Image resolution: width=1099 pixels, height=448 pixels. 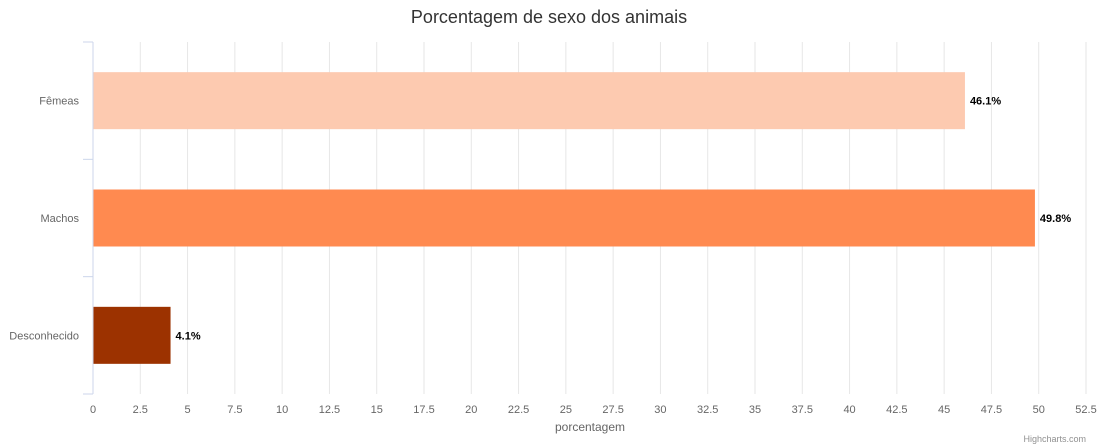 I want to click on data-label: 49.8%, so click(x=1055, y=219).